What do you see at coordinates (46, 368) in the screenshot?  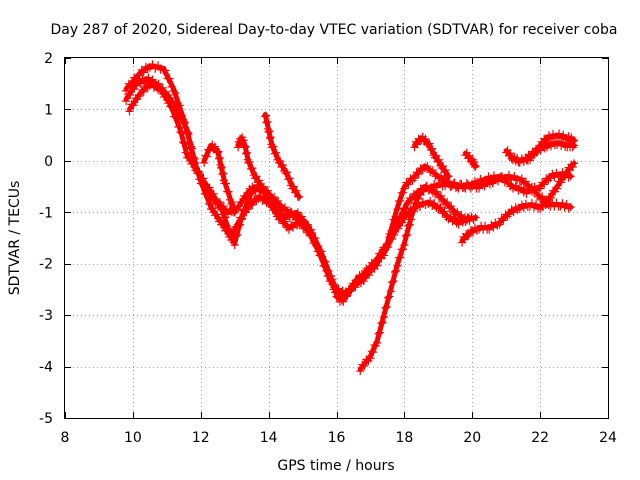 I see `y-tick-label: -4` at bounding box center [46, 368].